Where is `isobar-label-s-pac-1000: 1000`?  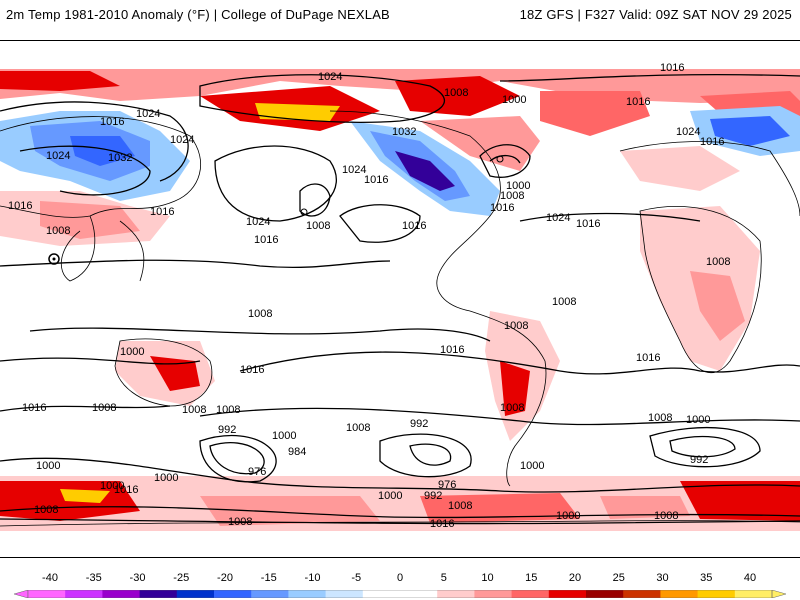
isobar-label-s-pac-1000: 1000 is located at coordinates (284, 436).